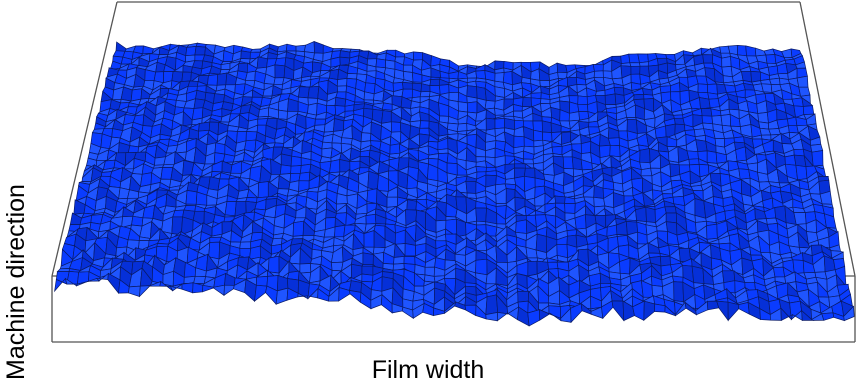  I want to click on box-edge-right, so click(827, 139).